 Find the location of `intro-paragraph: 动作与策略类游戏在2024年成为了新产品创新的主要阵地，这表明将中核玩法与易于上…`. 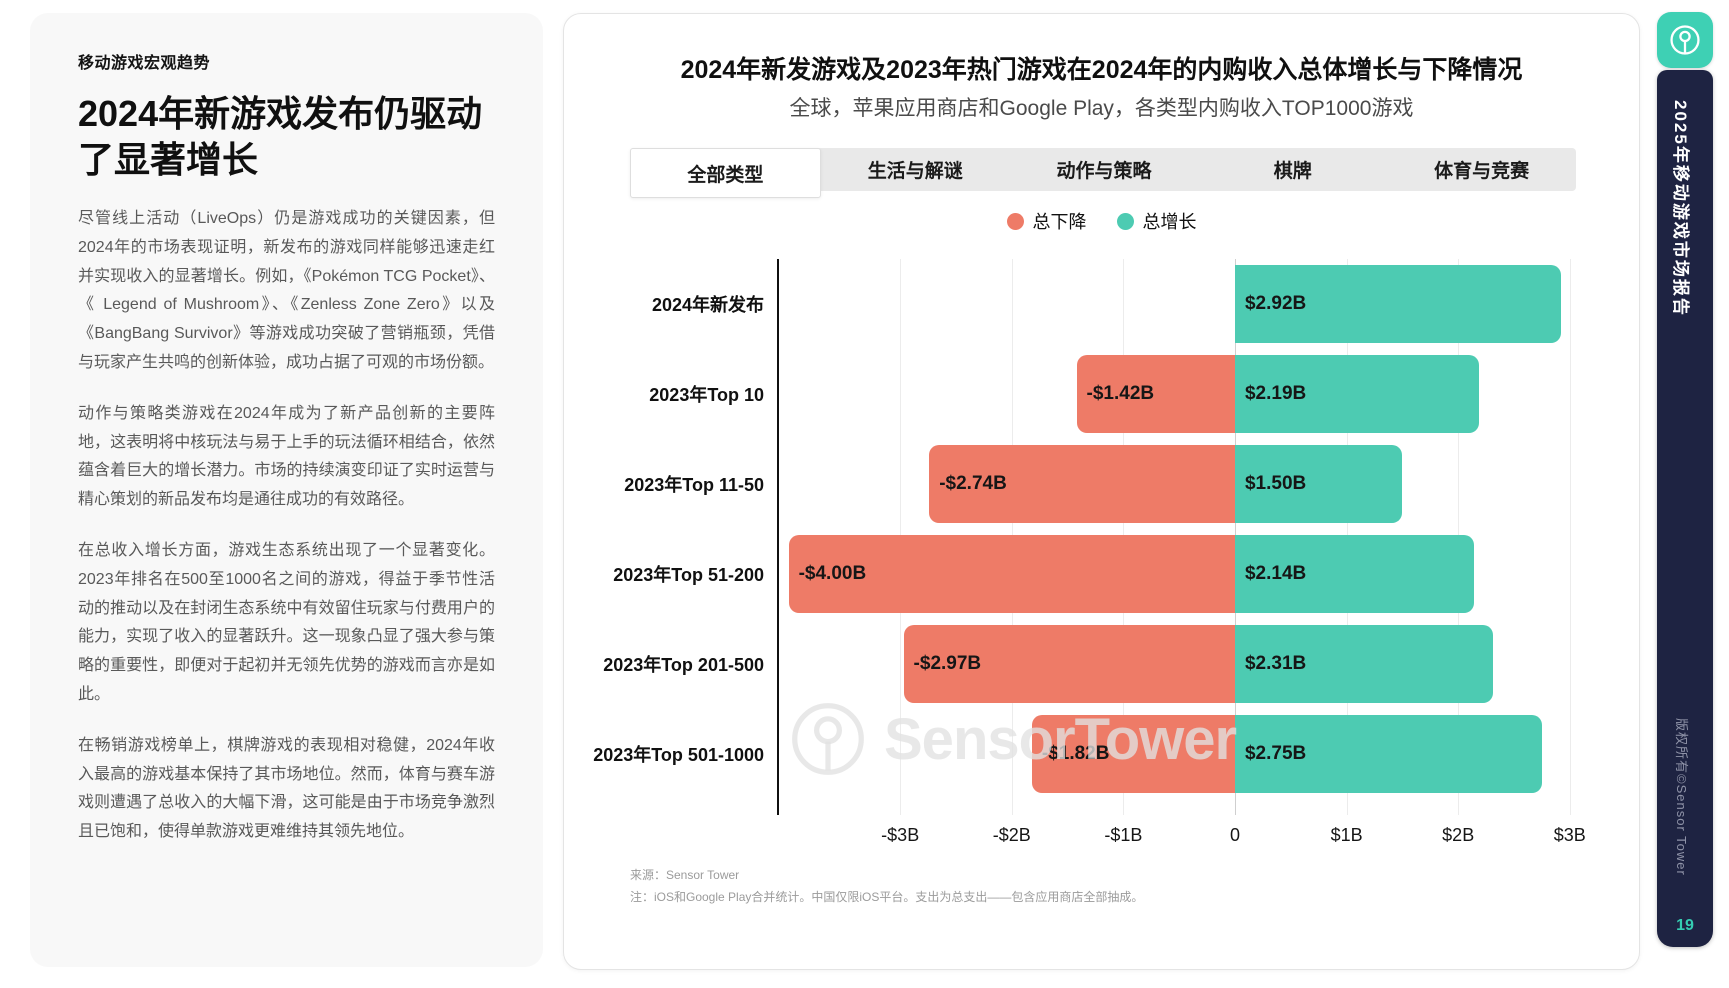

intro-paragraph: 动作与策略类游戏在2024年成为了新产品创新的主要阵地，这表明将中核玩法与易于上… is located at coordinates (286, 456).